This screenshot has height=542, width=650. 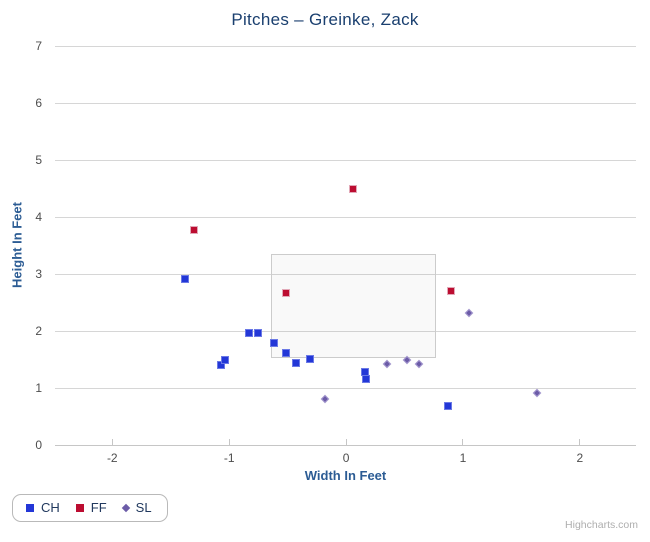 What do you see at coordinates (38, 217) in the screenshot?
I see `y-tick-label: 4` at bounding box center [38, 217].